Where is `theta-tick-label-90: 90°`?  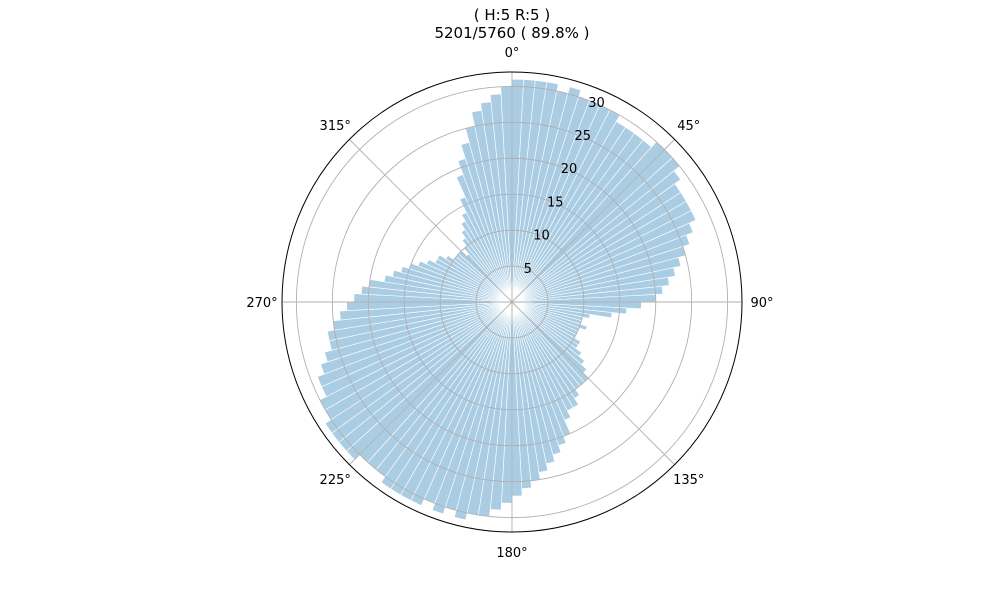 theta-tick-label-90: 90° is located at coordinates (761, 303).